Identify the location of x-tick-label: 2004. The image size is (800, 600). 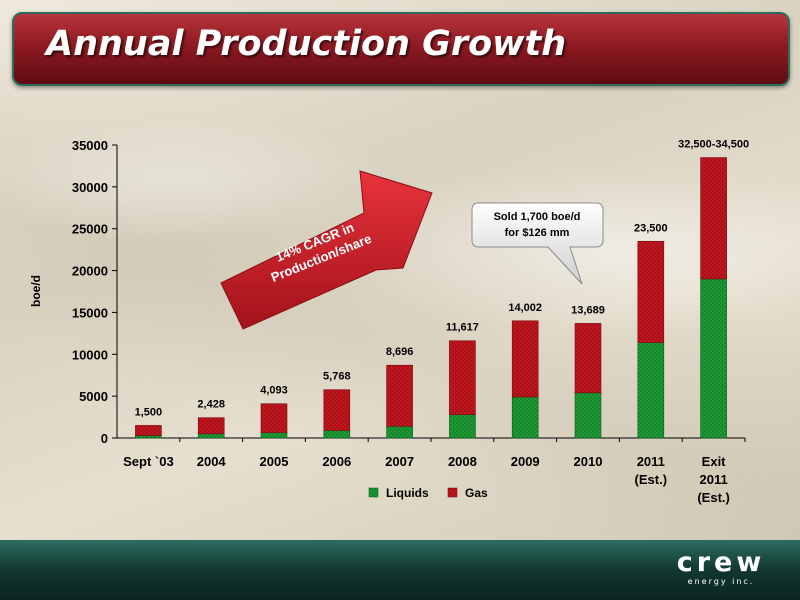
(212, 461).